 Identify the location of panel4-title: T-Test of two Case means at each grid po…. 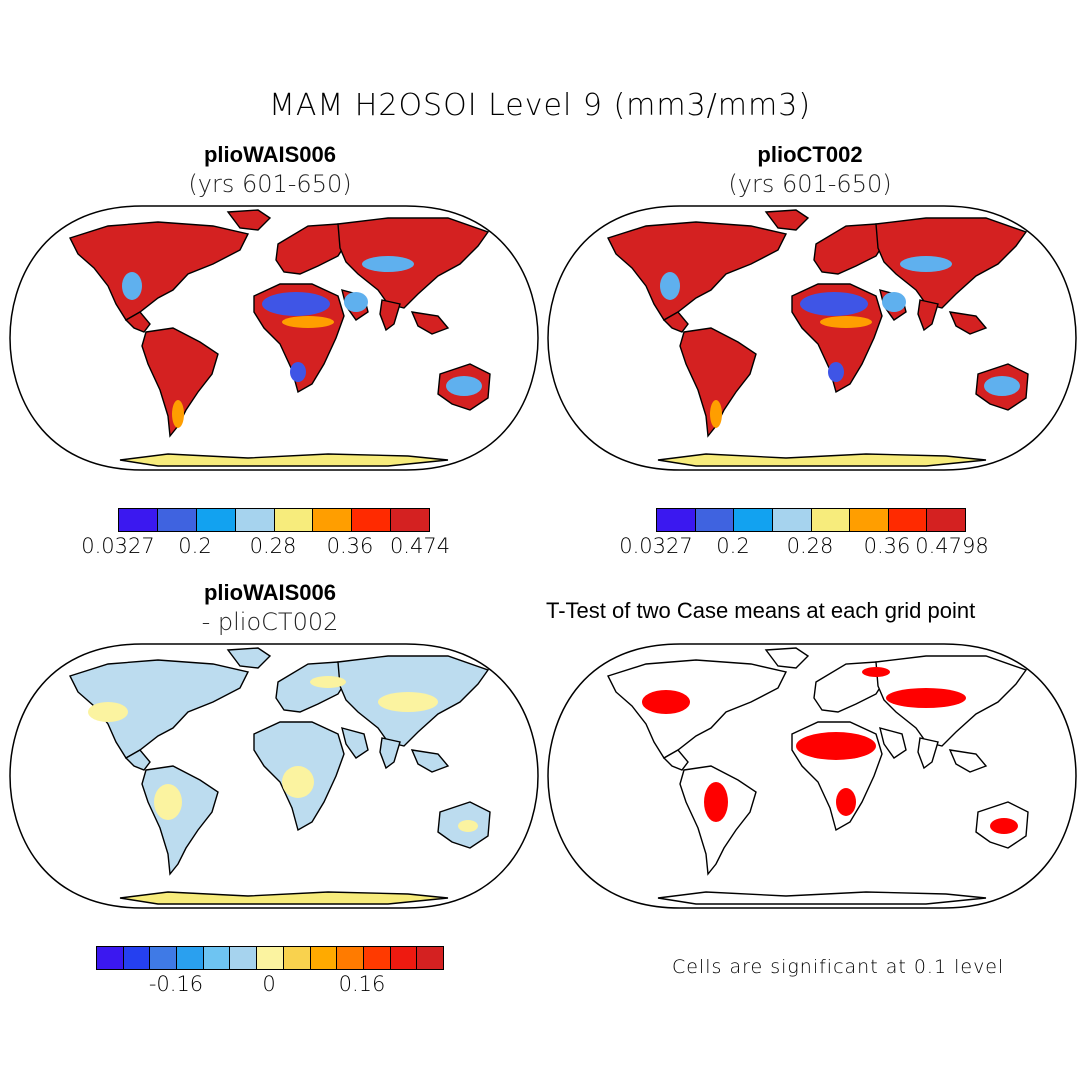
(761, 610).